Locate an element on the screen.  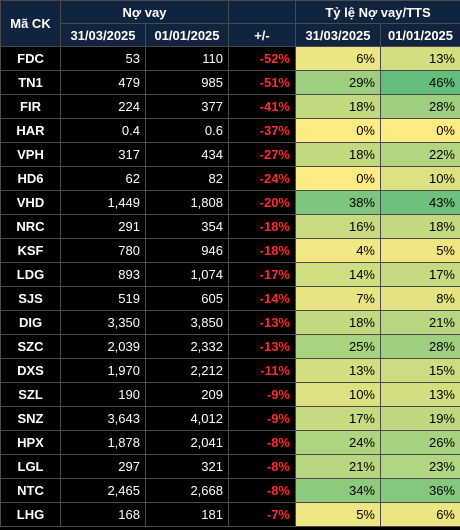
debt-value: 317 is located at coordinates (103, 154).